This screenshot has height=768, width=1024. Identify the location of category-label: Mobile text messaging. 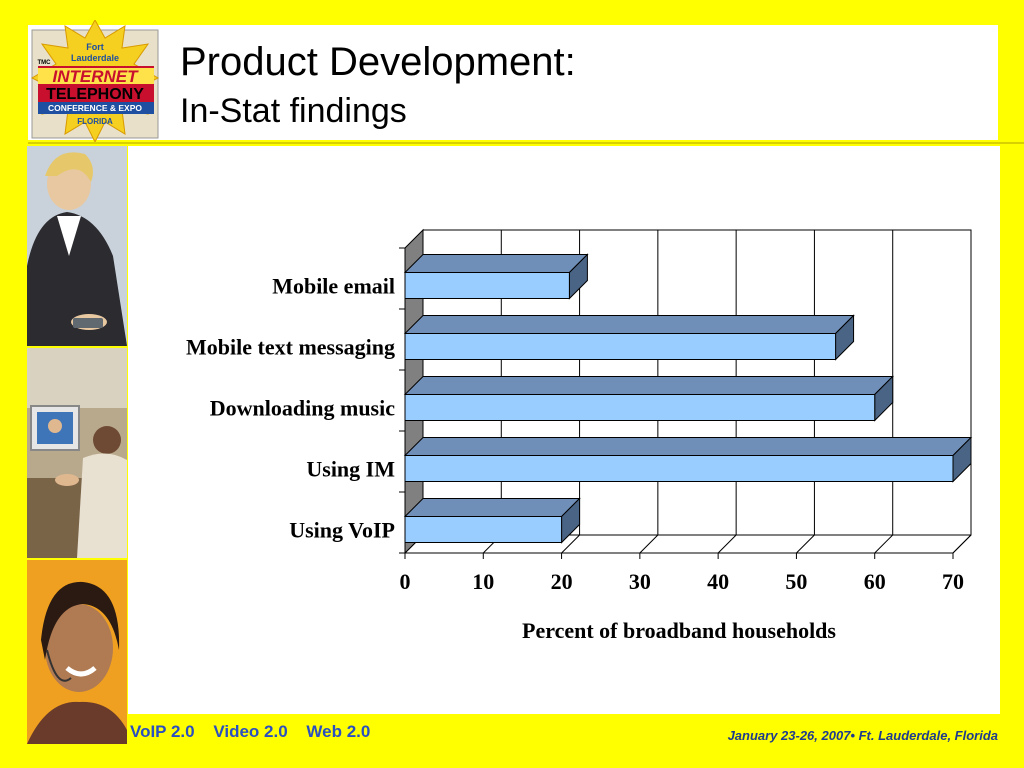
(290, 347).